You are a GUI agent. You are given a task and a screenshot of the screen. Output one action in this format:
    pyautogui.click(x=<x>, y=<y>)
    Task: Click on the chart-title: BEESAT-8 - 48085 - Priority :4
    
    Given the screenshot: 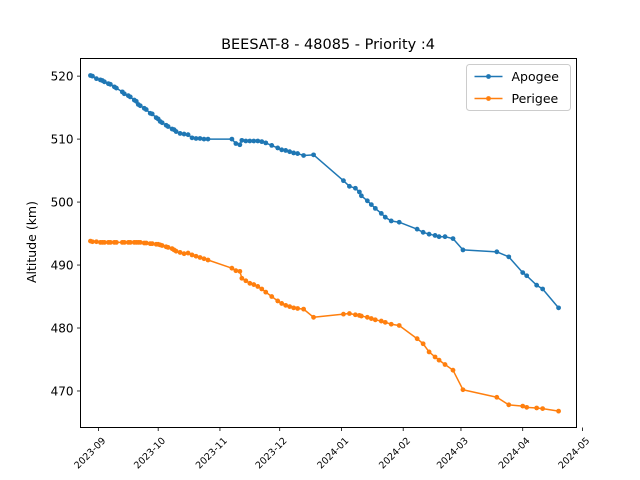 What is the action you would take?
    pyautogui.click(x=328, y=45)
    